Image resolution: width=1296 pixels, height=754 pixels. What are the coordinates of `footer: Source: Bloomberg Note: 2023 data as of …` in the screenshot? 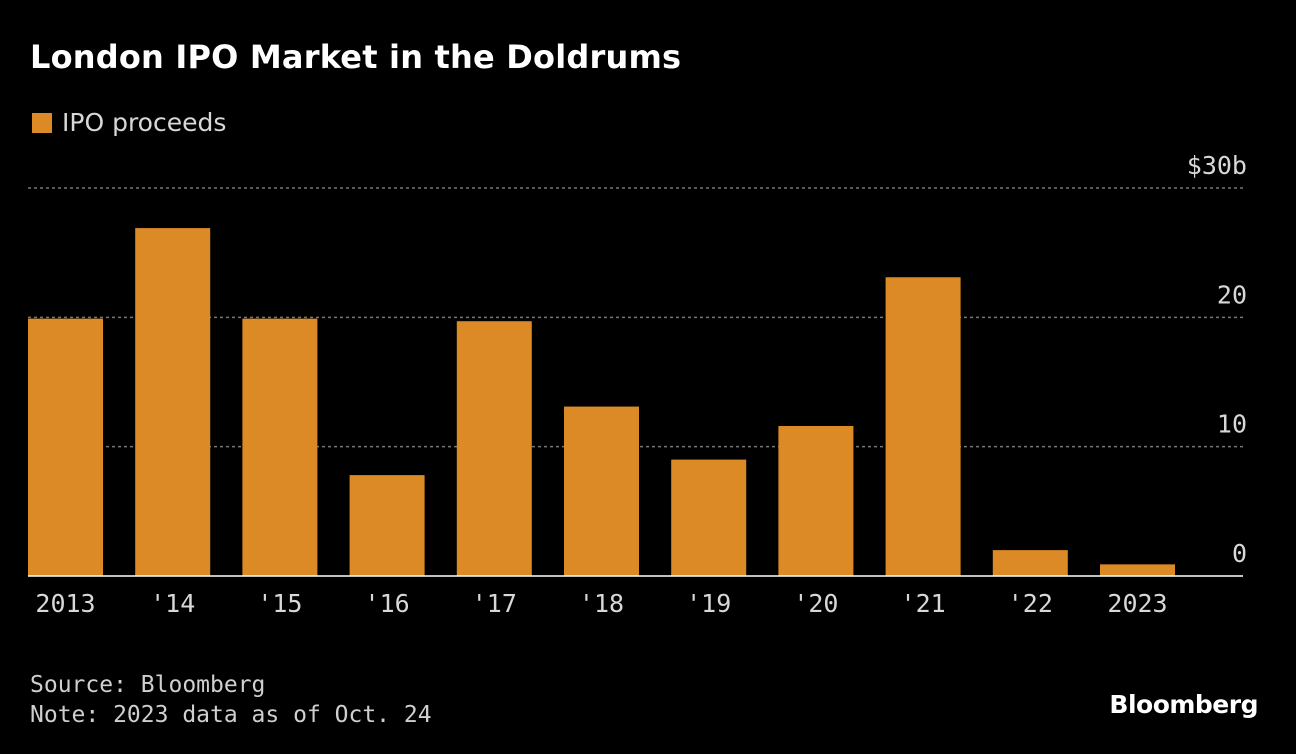 It's located at (231, 700).